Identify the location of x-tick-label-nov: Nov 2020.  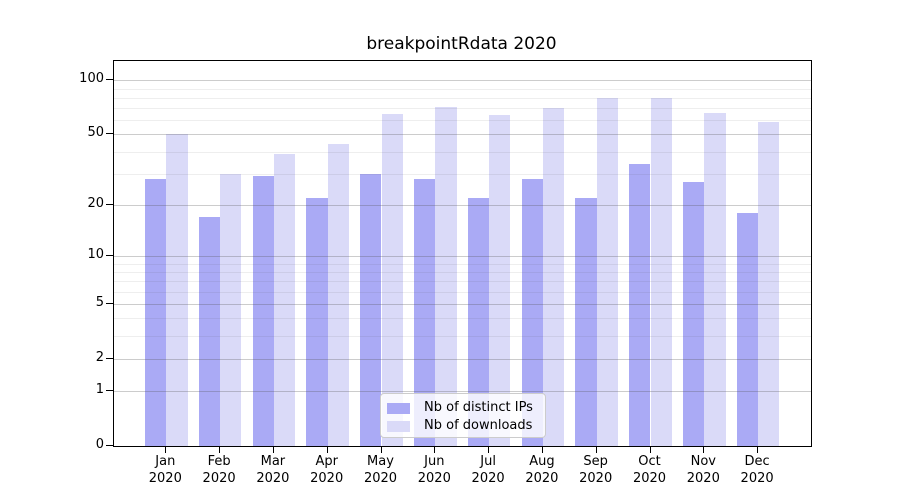
(703, 470).